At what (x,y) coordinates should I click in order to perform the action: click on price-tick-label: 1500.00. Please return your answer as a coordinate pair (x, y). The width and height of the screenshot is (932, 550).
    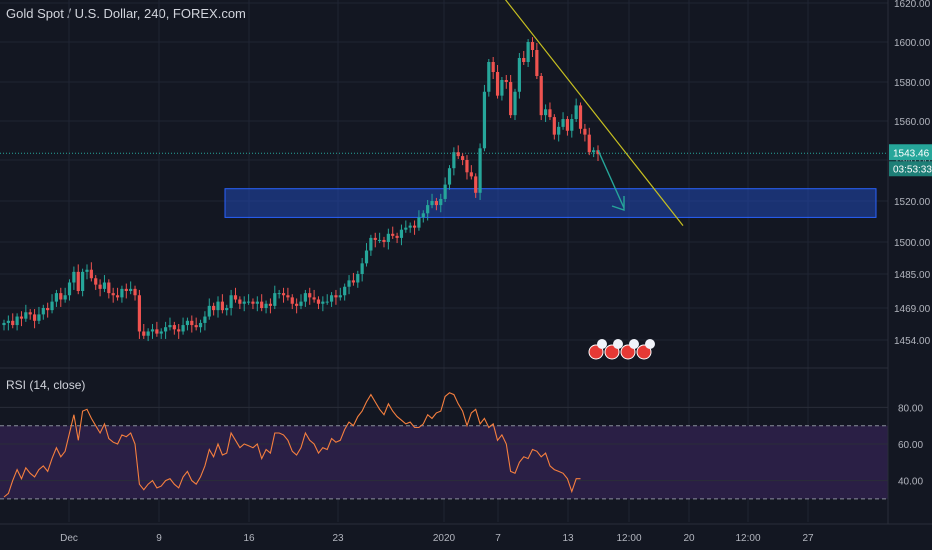
    Looking at the image, I should click on (912, 243).